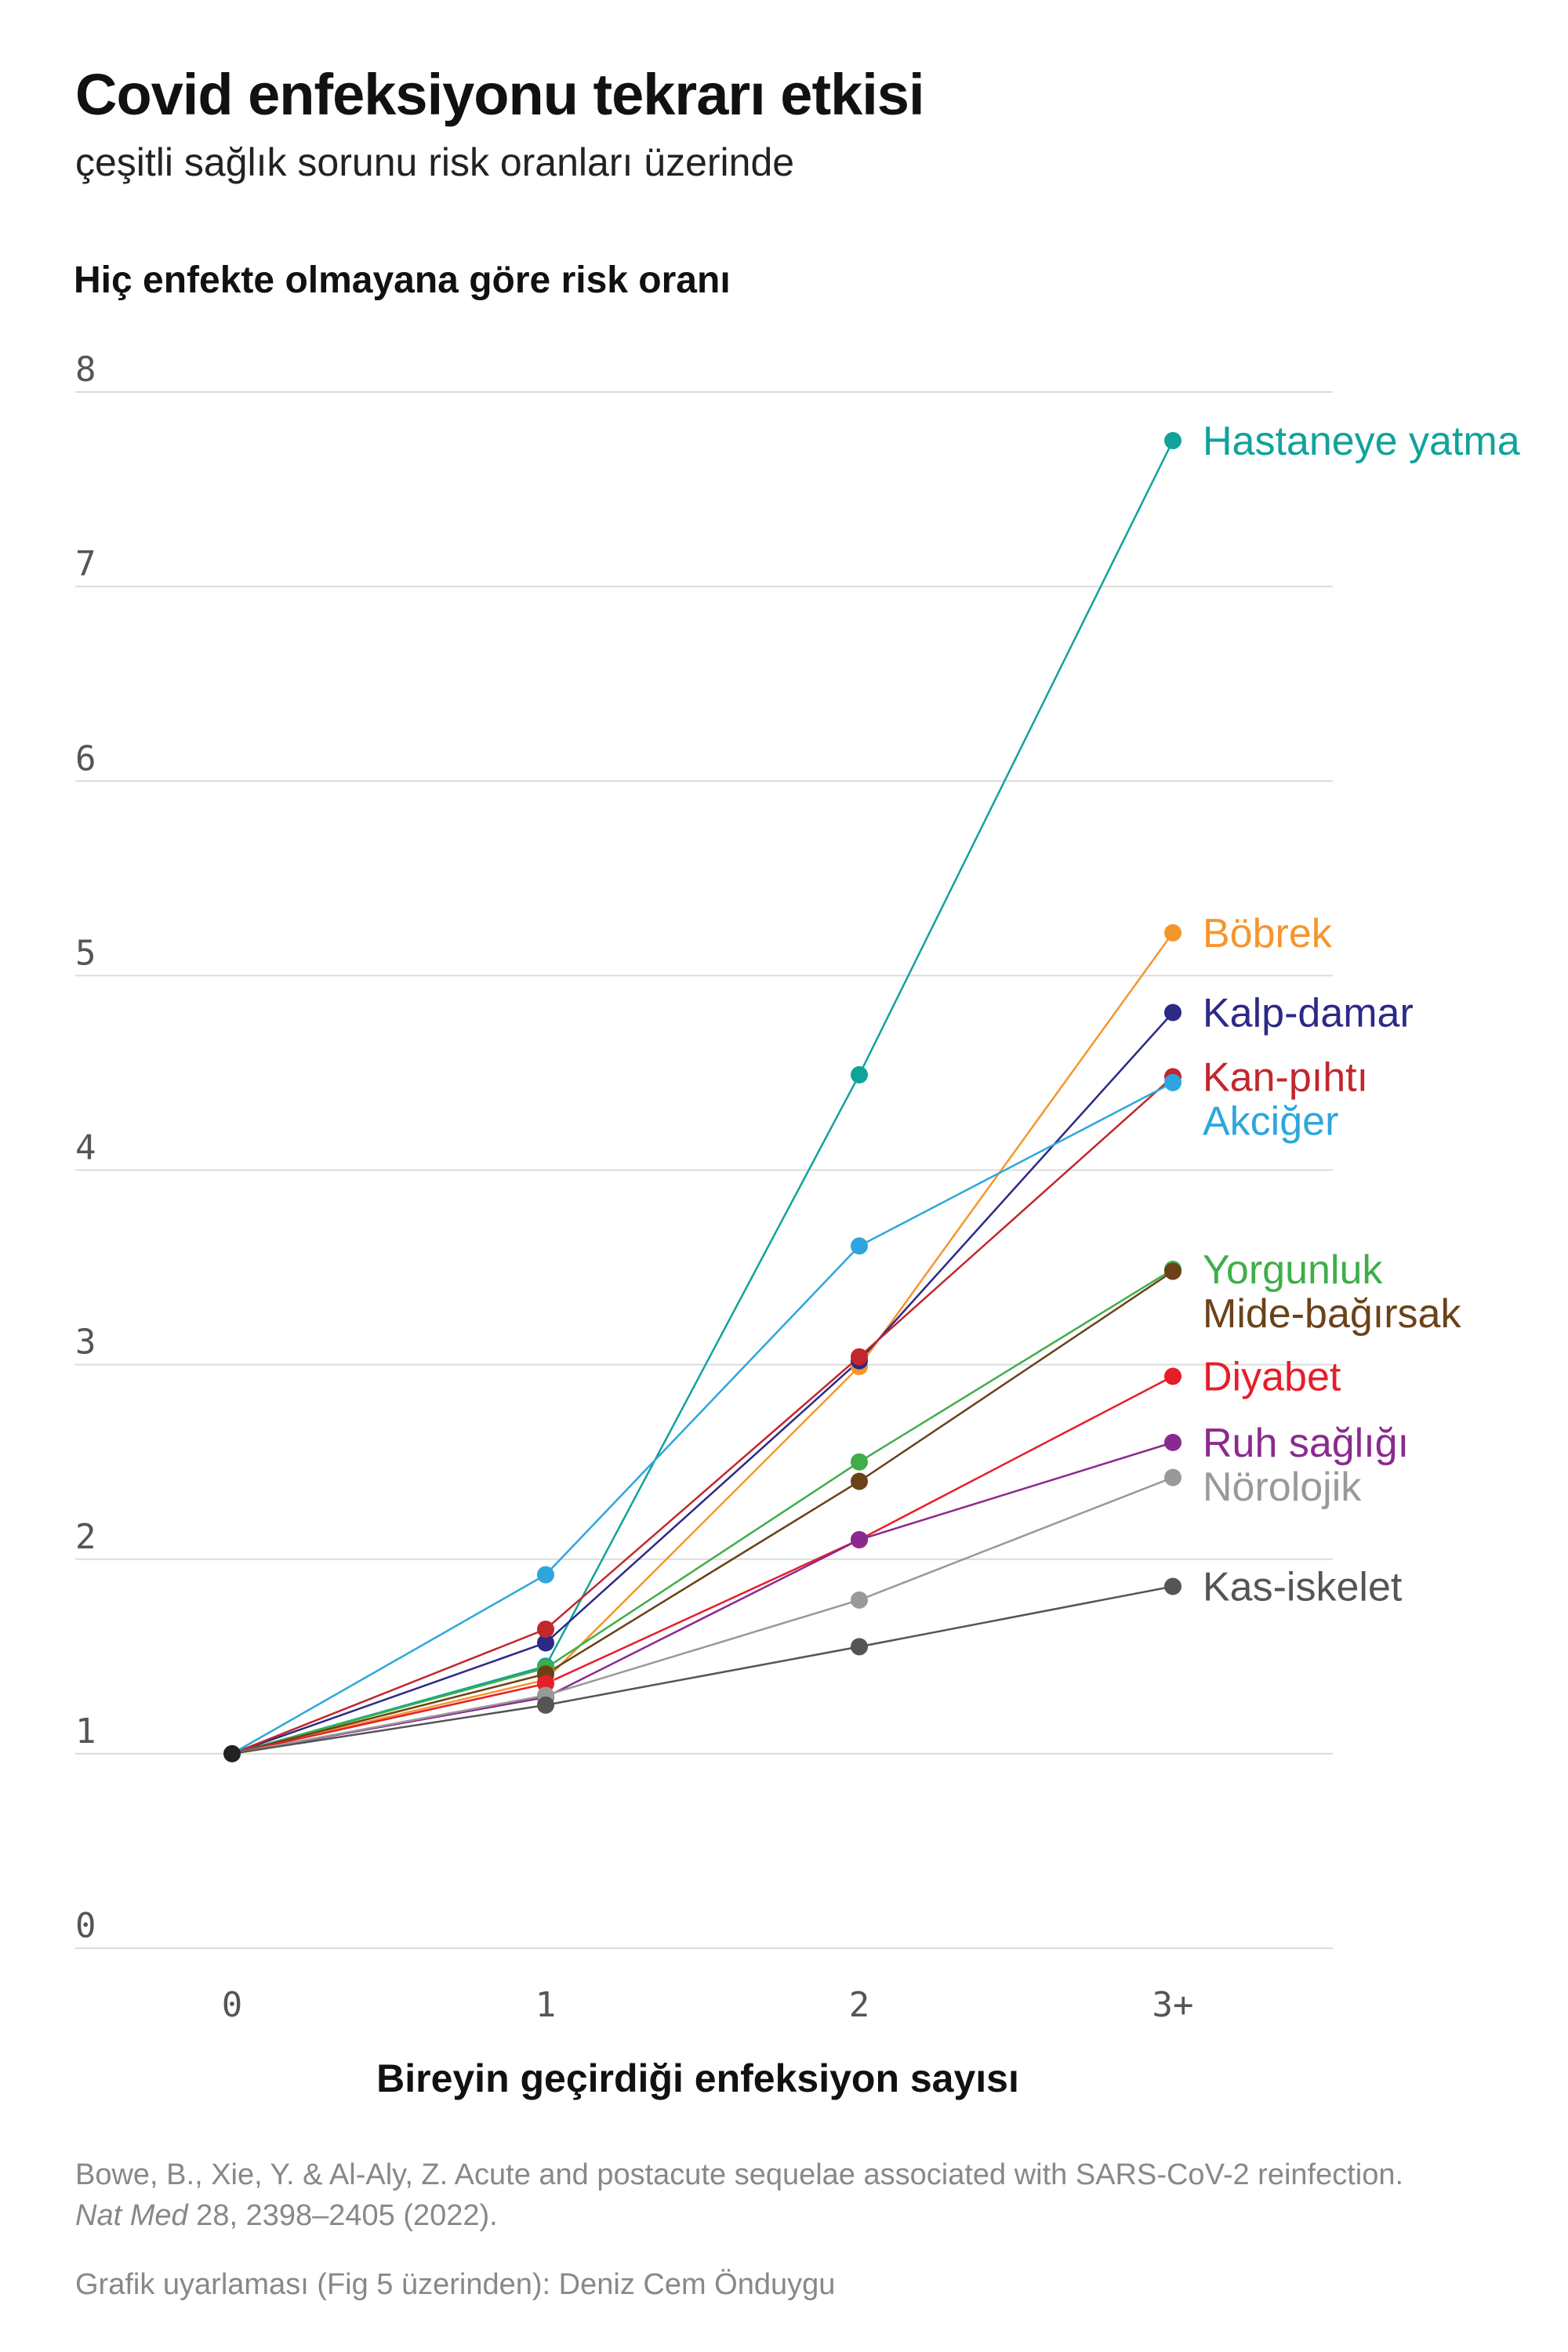 The height and width of the screenshot is (2352, 1568). Describe the element at coordinates (85, 759) in the screenshot. I see `y-tick-label: 6` at that location.